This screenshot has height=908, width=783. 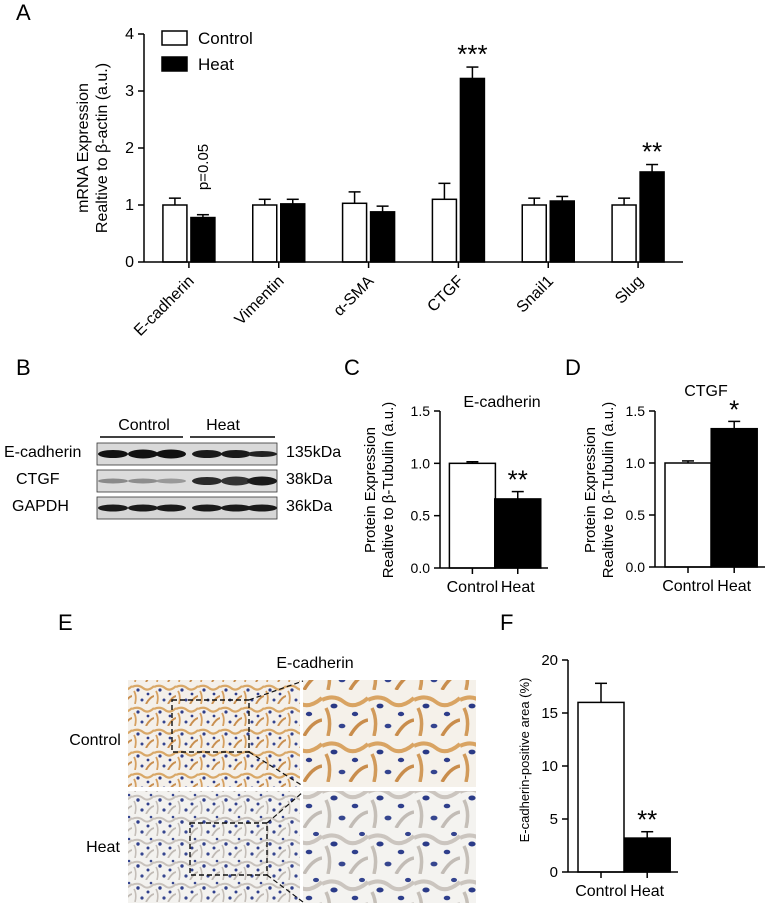 I want to click on c-annotation-heat: **, so click(x=518, y=480).